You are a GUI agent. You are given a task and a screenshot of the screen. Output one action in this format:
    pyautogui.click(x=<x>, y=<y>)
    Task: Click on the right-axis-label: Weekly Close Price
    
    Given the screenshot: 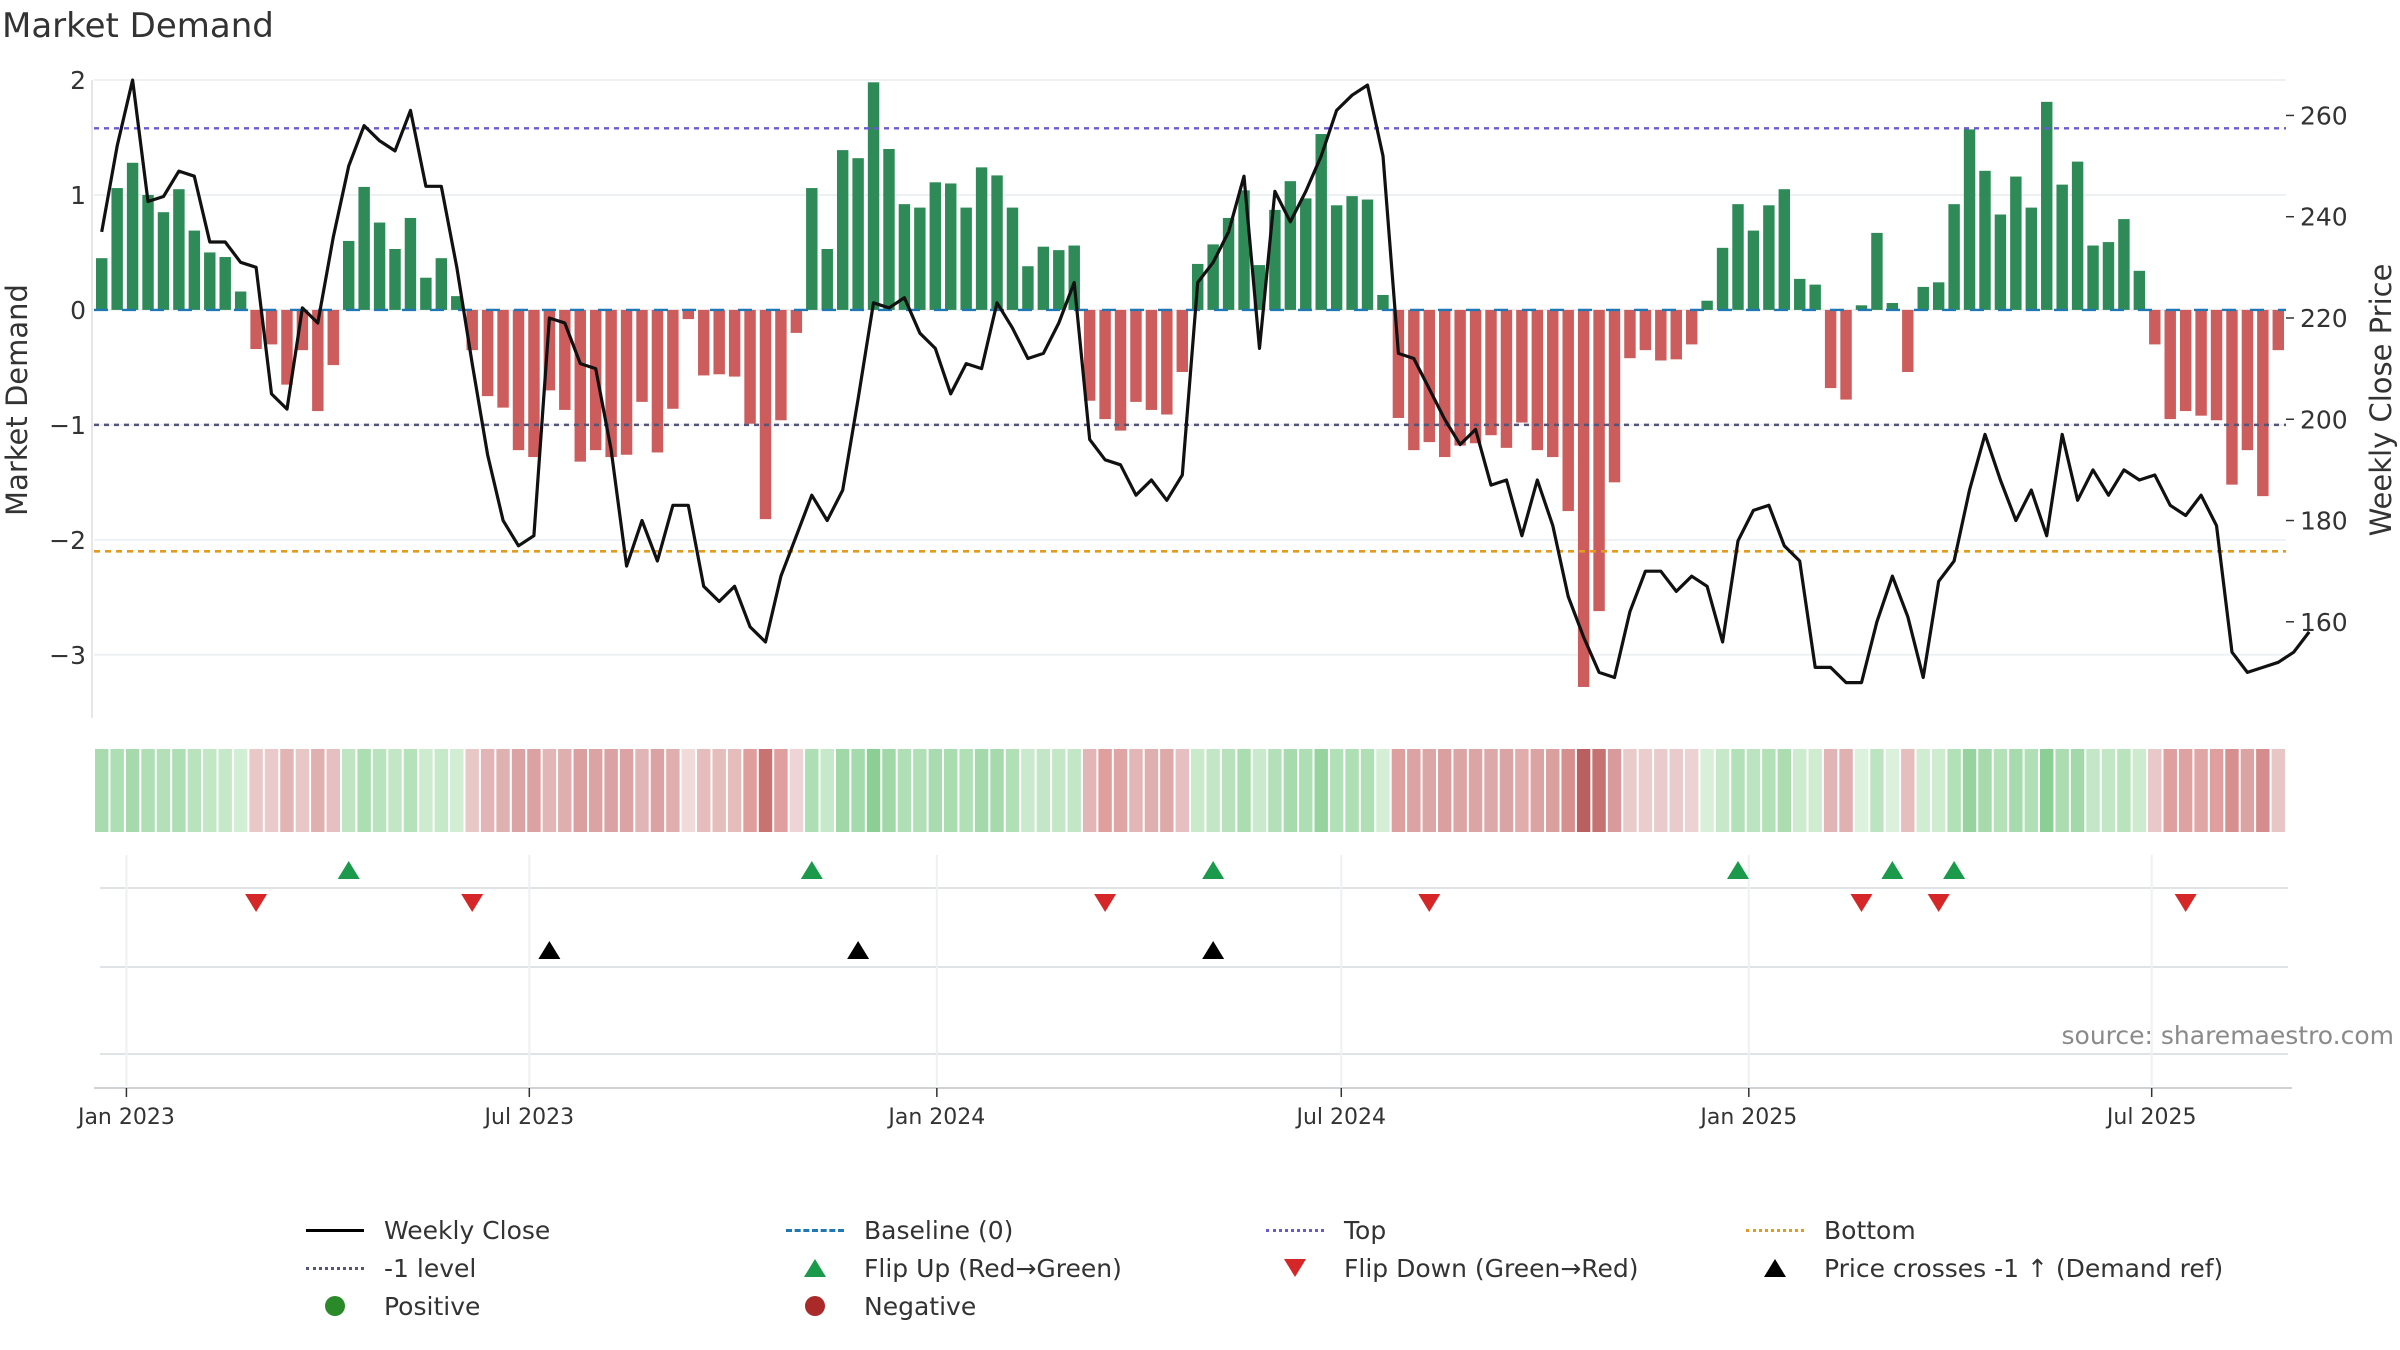 What is the action you would take?
    pyautogui.click(x=2381, y=400)
    